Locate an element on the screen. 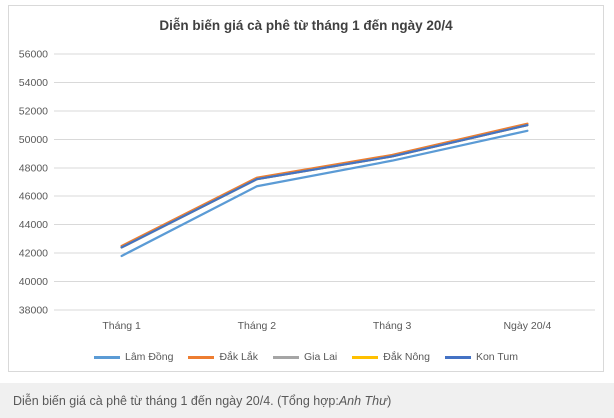  legend-item-4: Kon Tum is located at coordinates (481, 357).